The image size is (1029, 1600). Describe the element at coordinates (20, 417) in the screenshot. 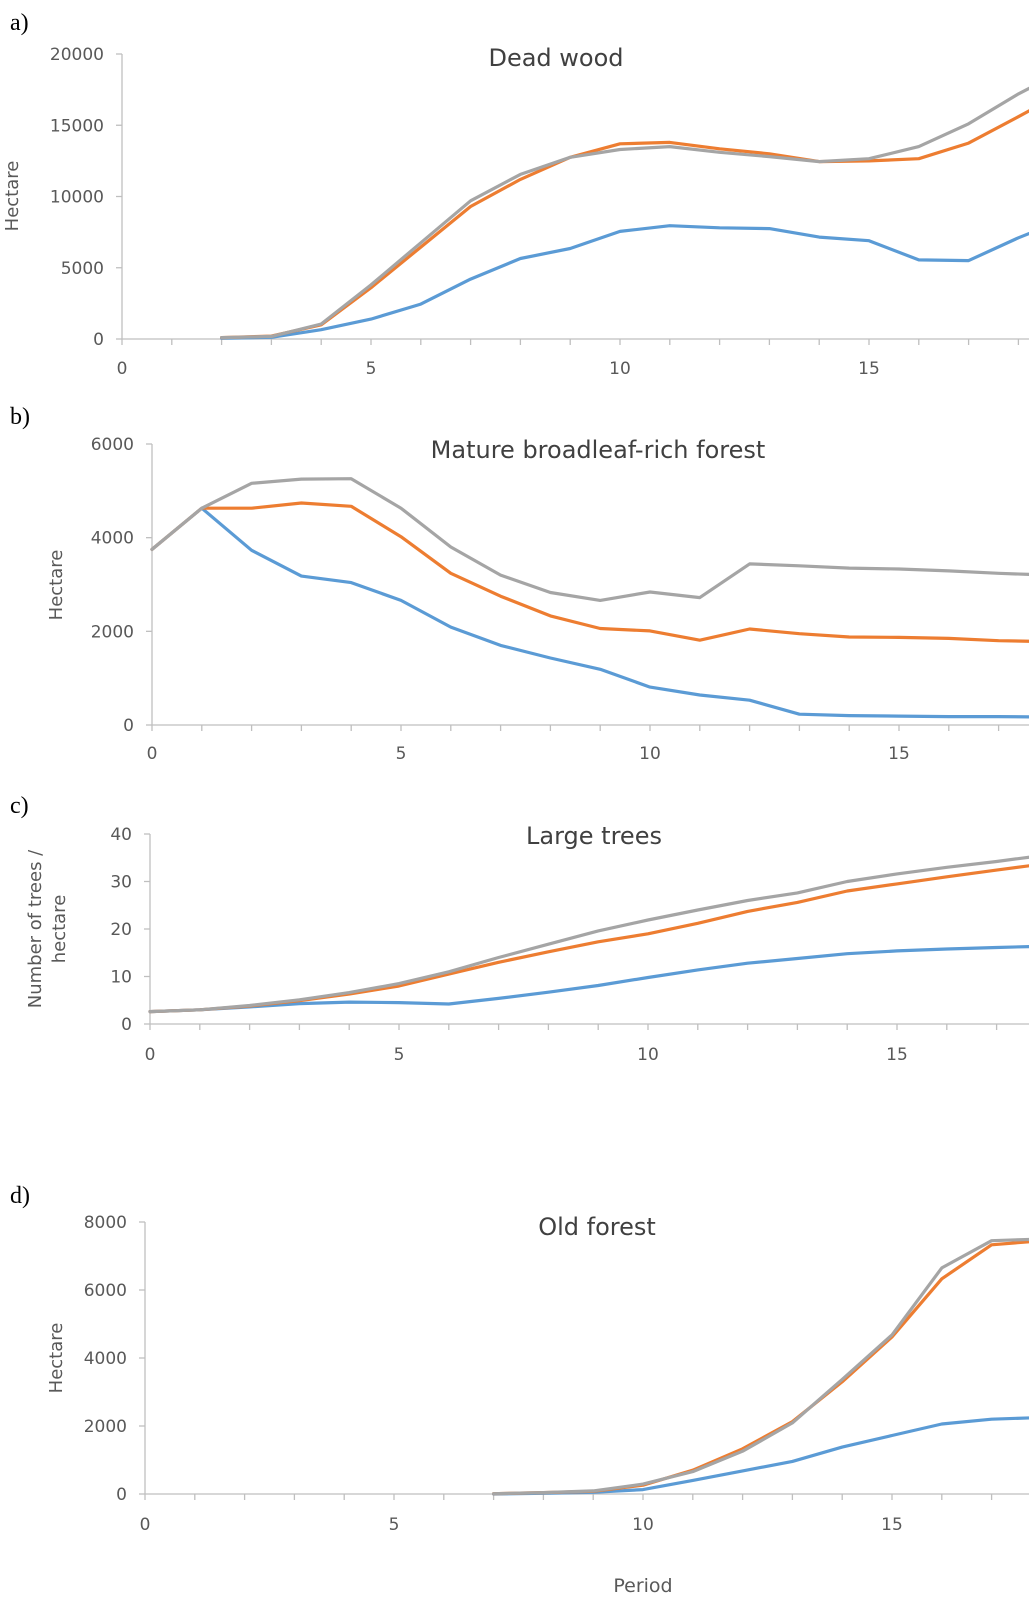

I see `panel-letter: b)` at that location.